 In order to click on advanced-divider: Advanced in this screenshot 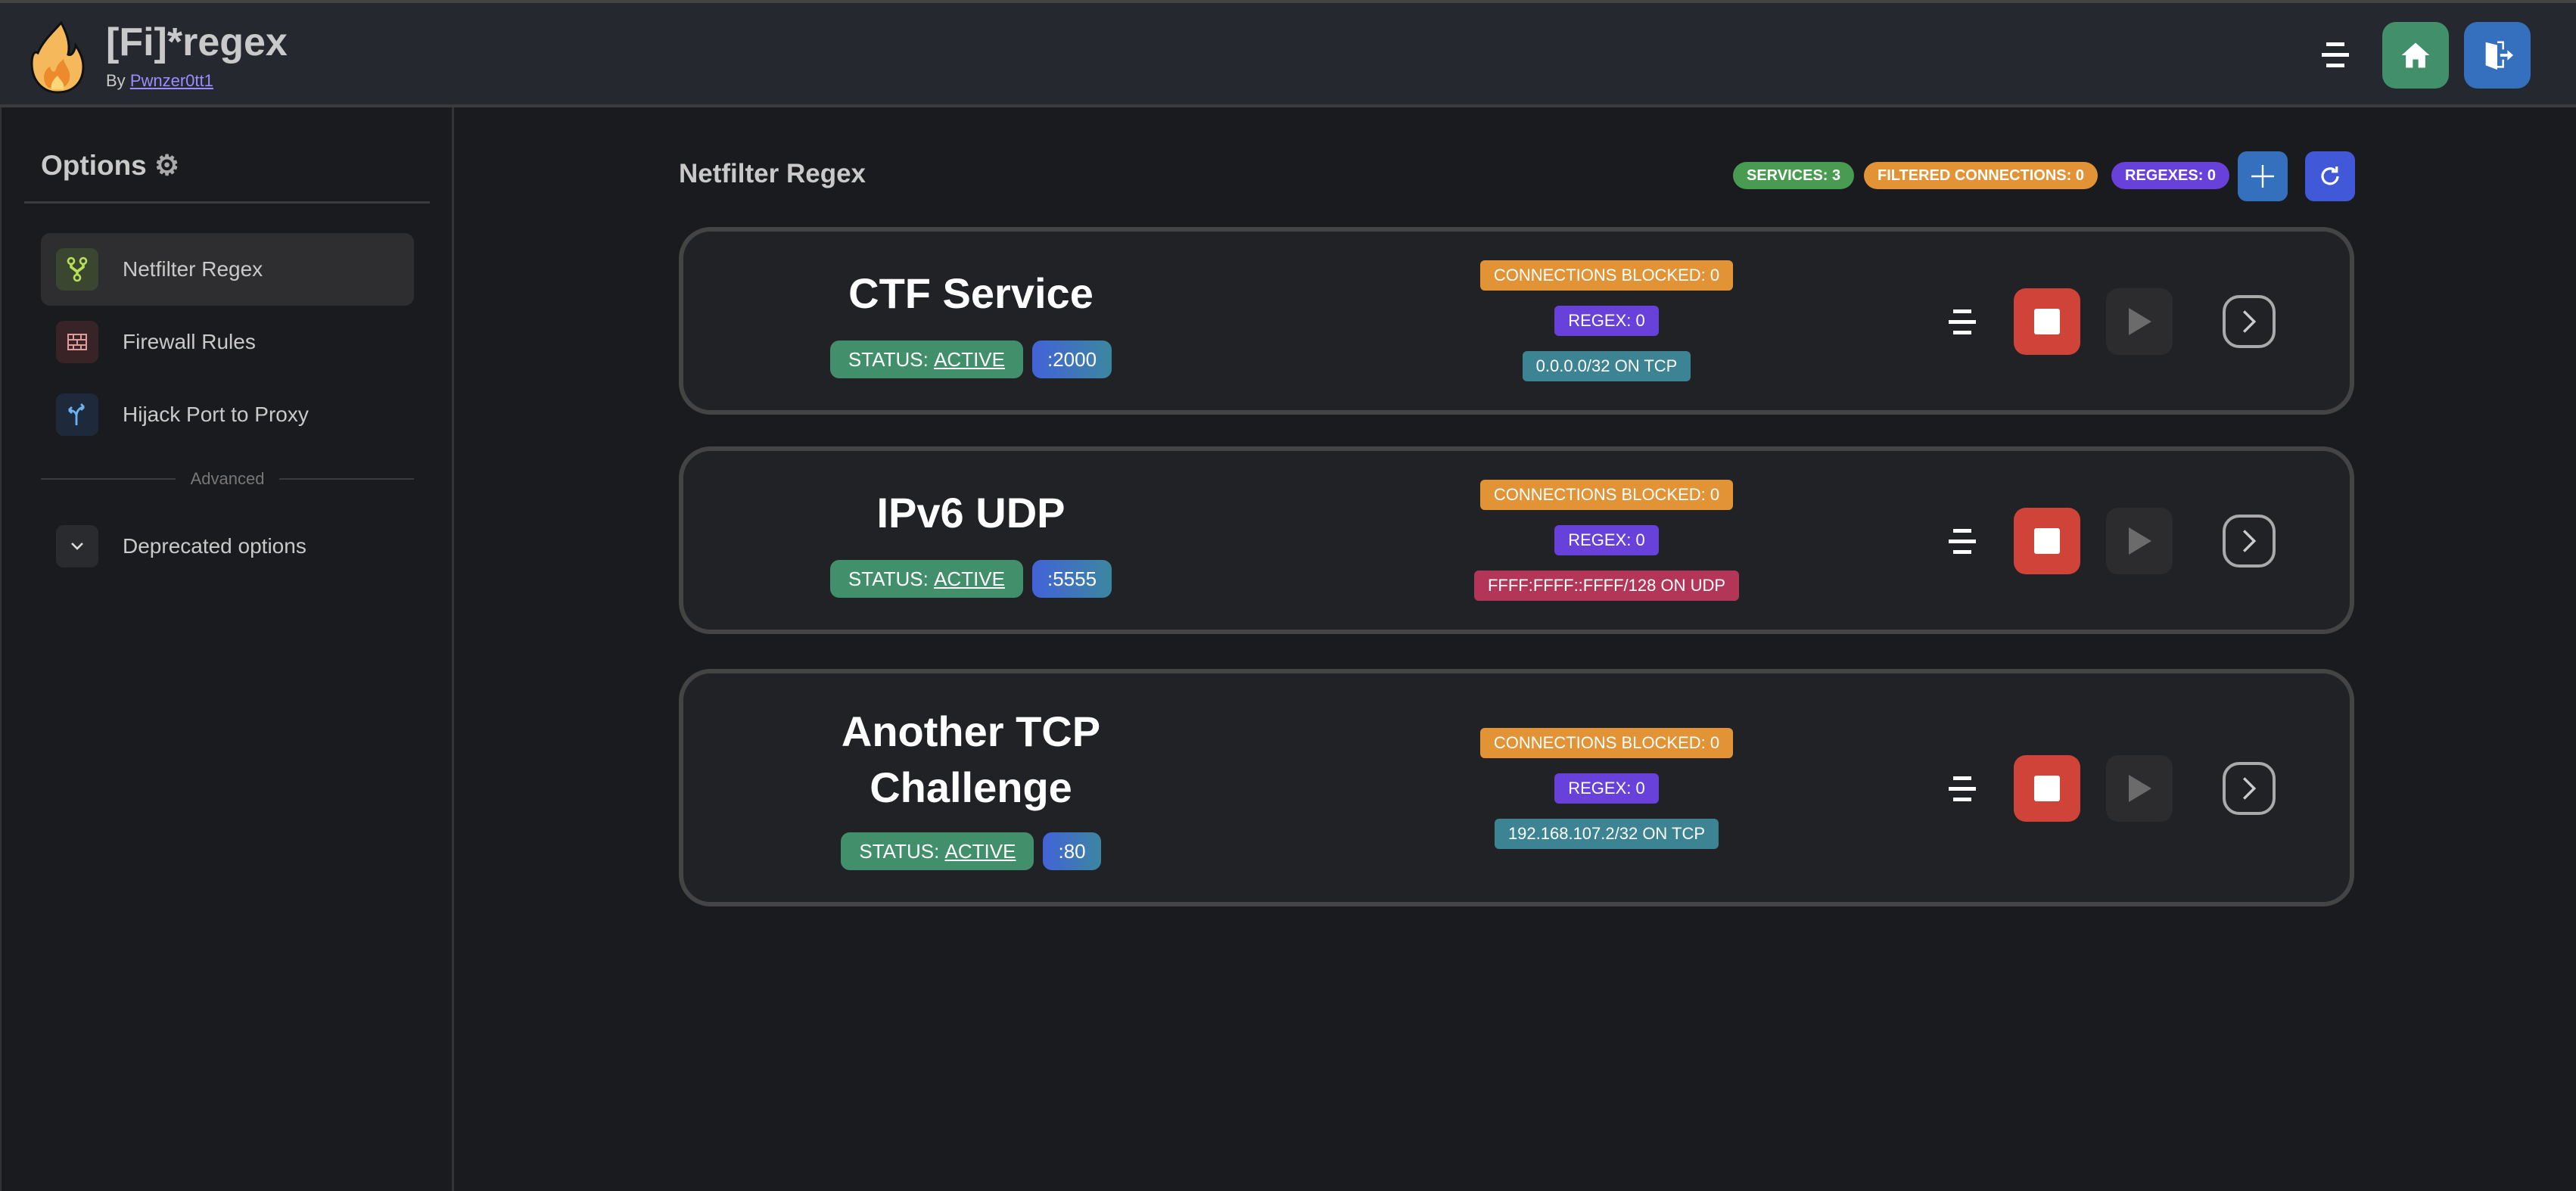, I will do `click(228, 479)`.